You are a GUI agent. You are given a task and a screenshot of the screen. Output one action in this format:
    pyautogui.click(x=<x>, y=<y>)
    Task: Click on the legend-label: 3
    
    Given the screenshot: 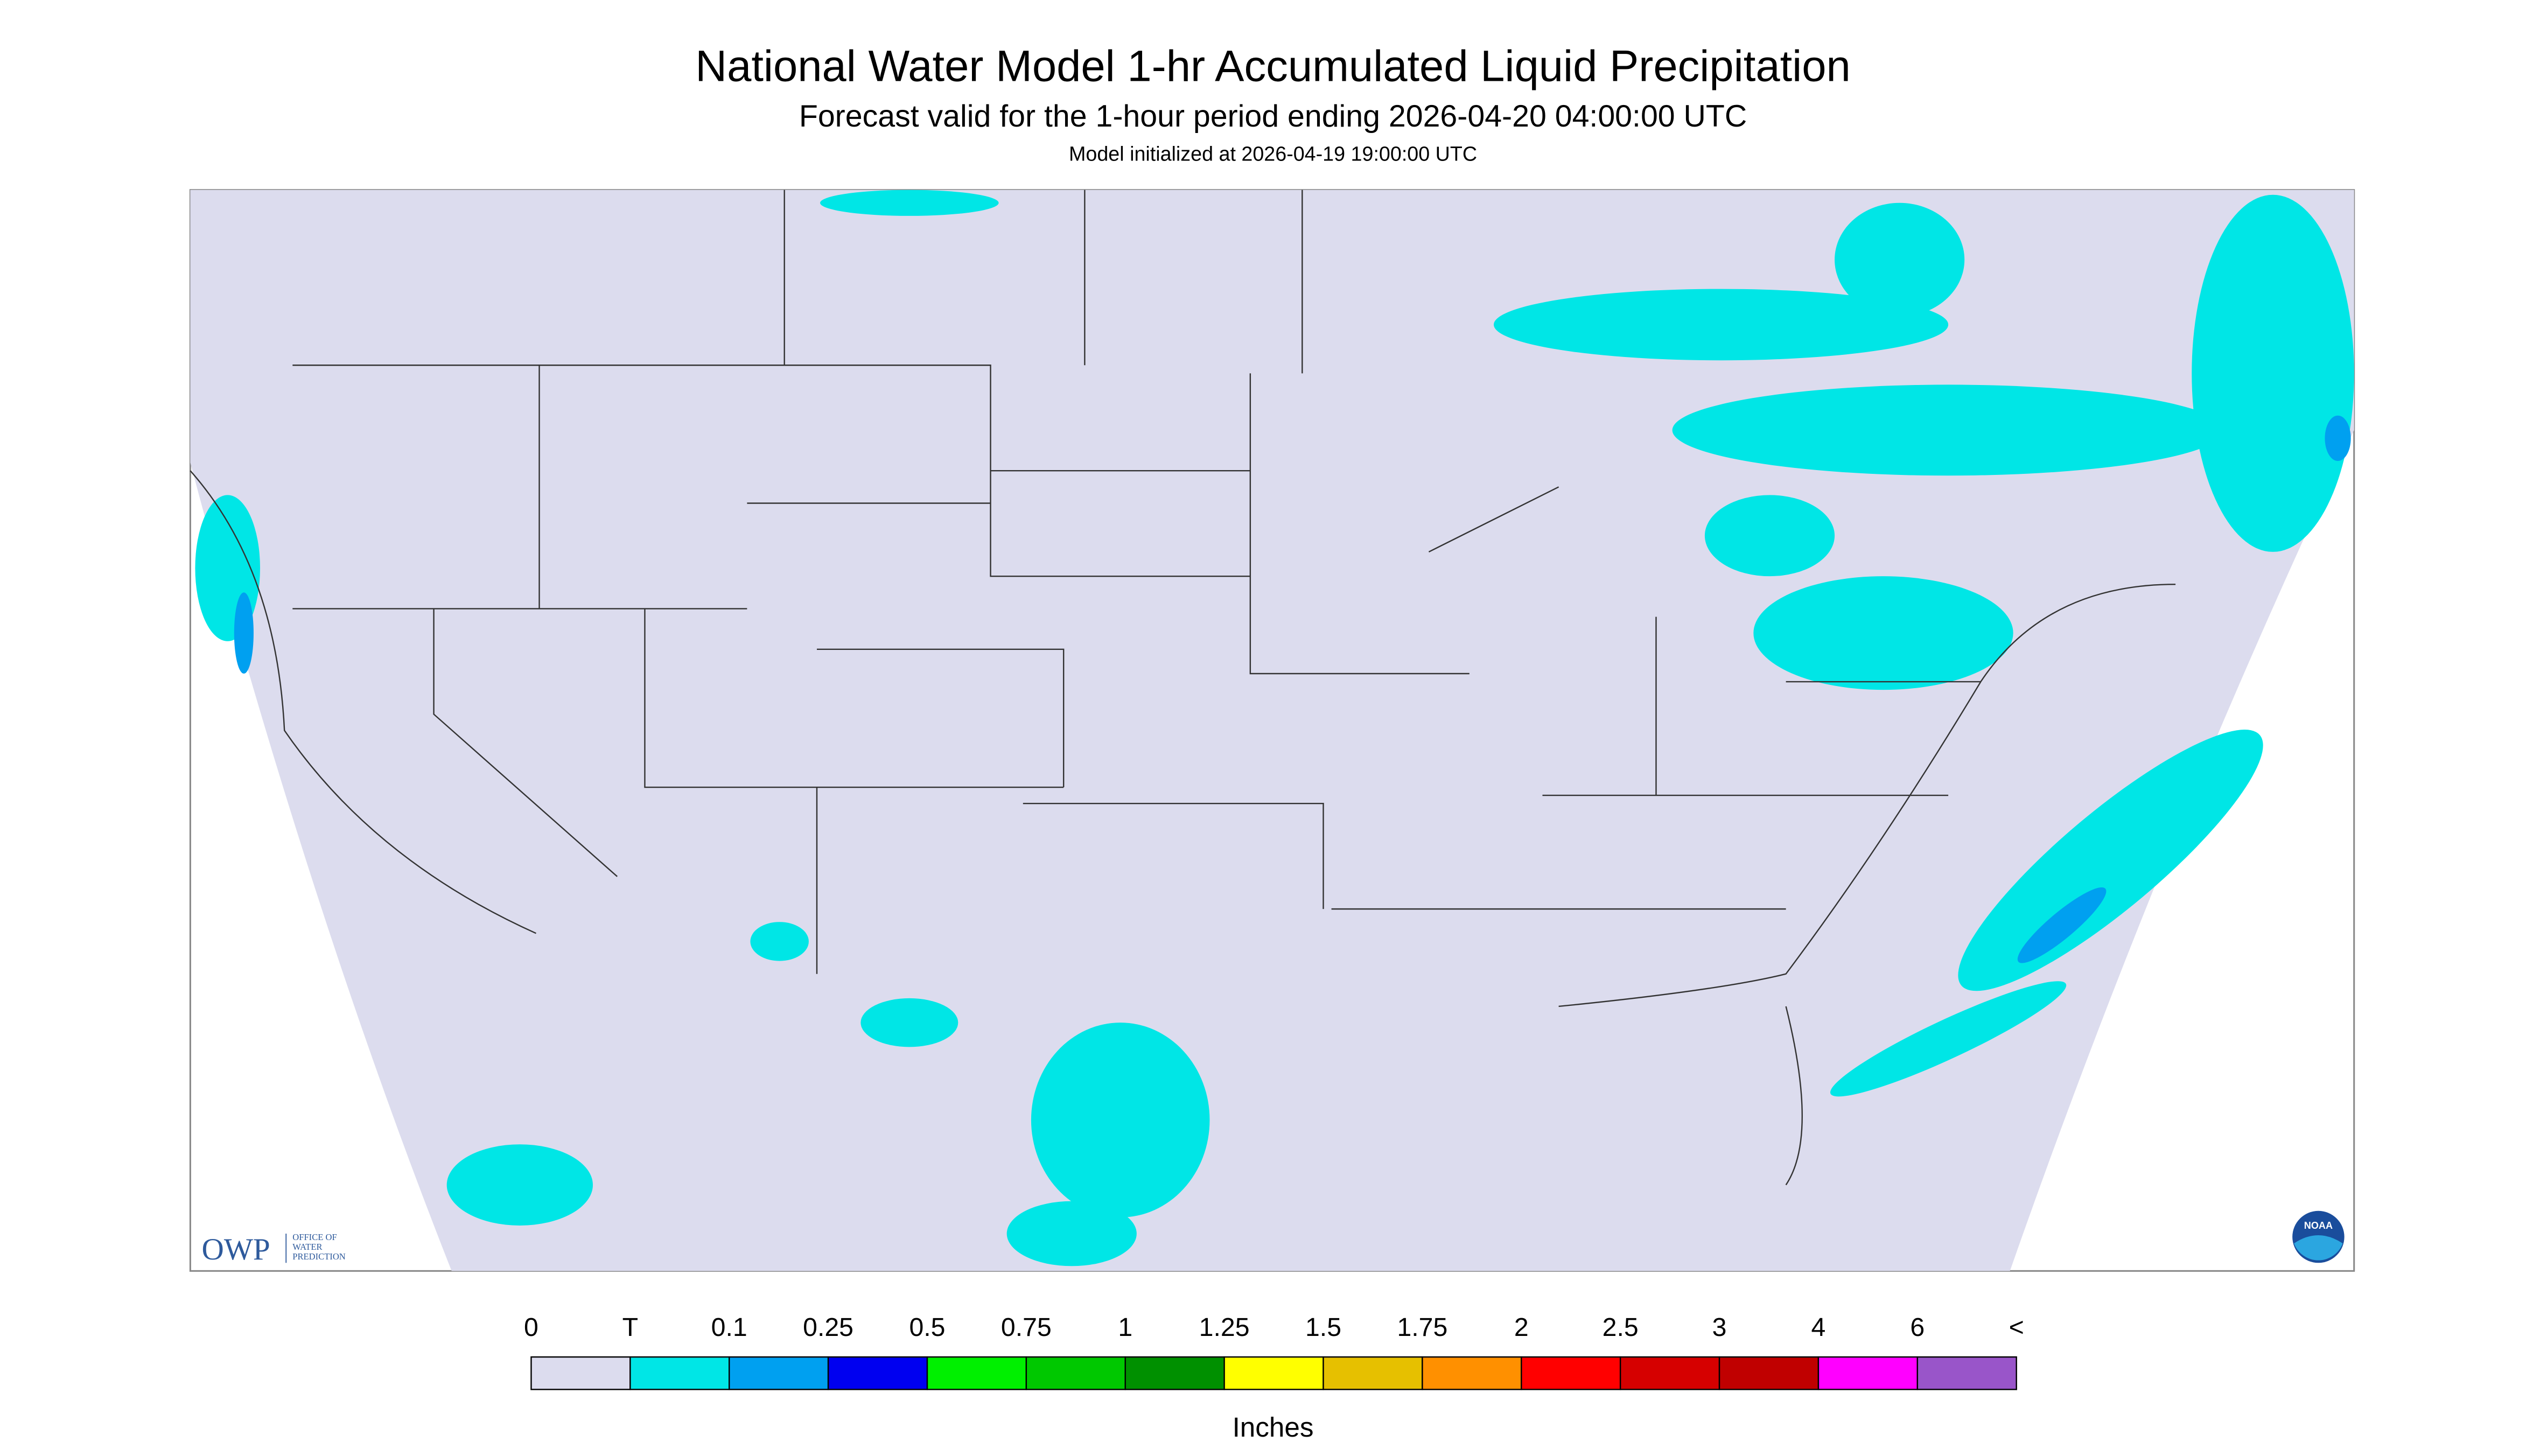 What is the action you would take?
    pyautogui.click(x=1719, y=1327)
    